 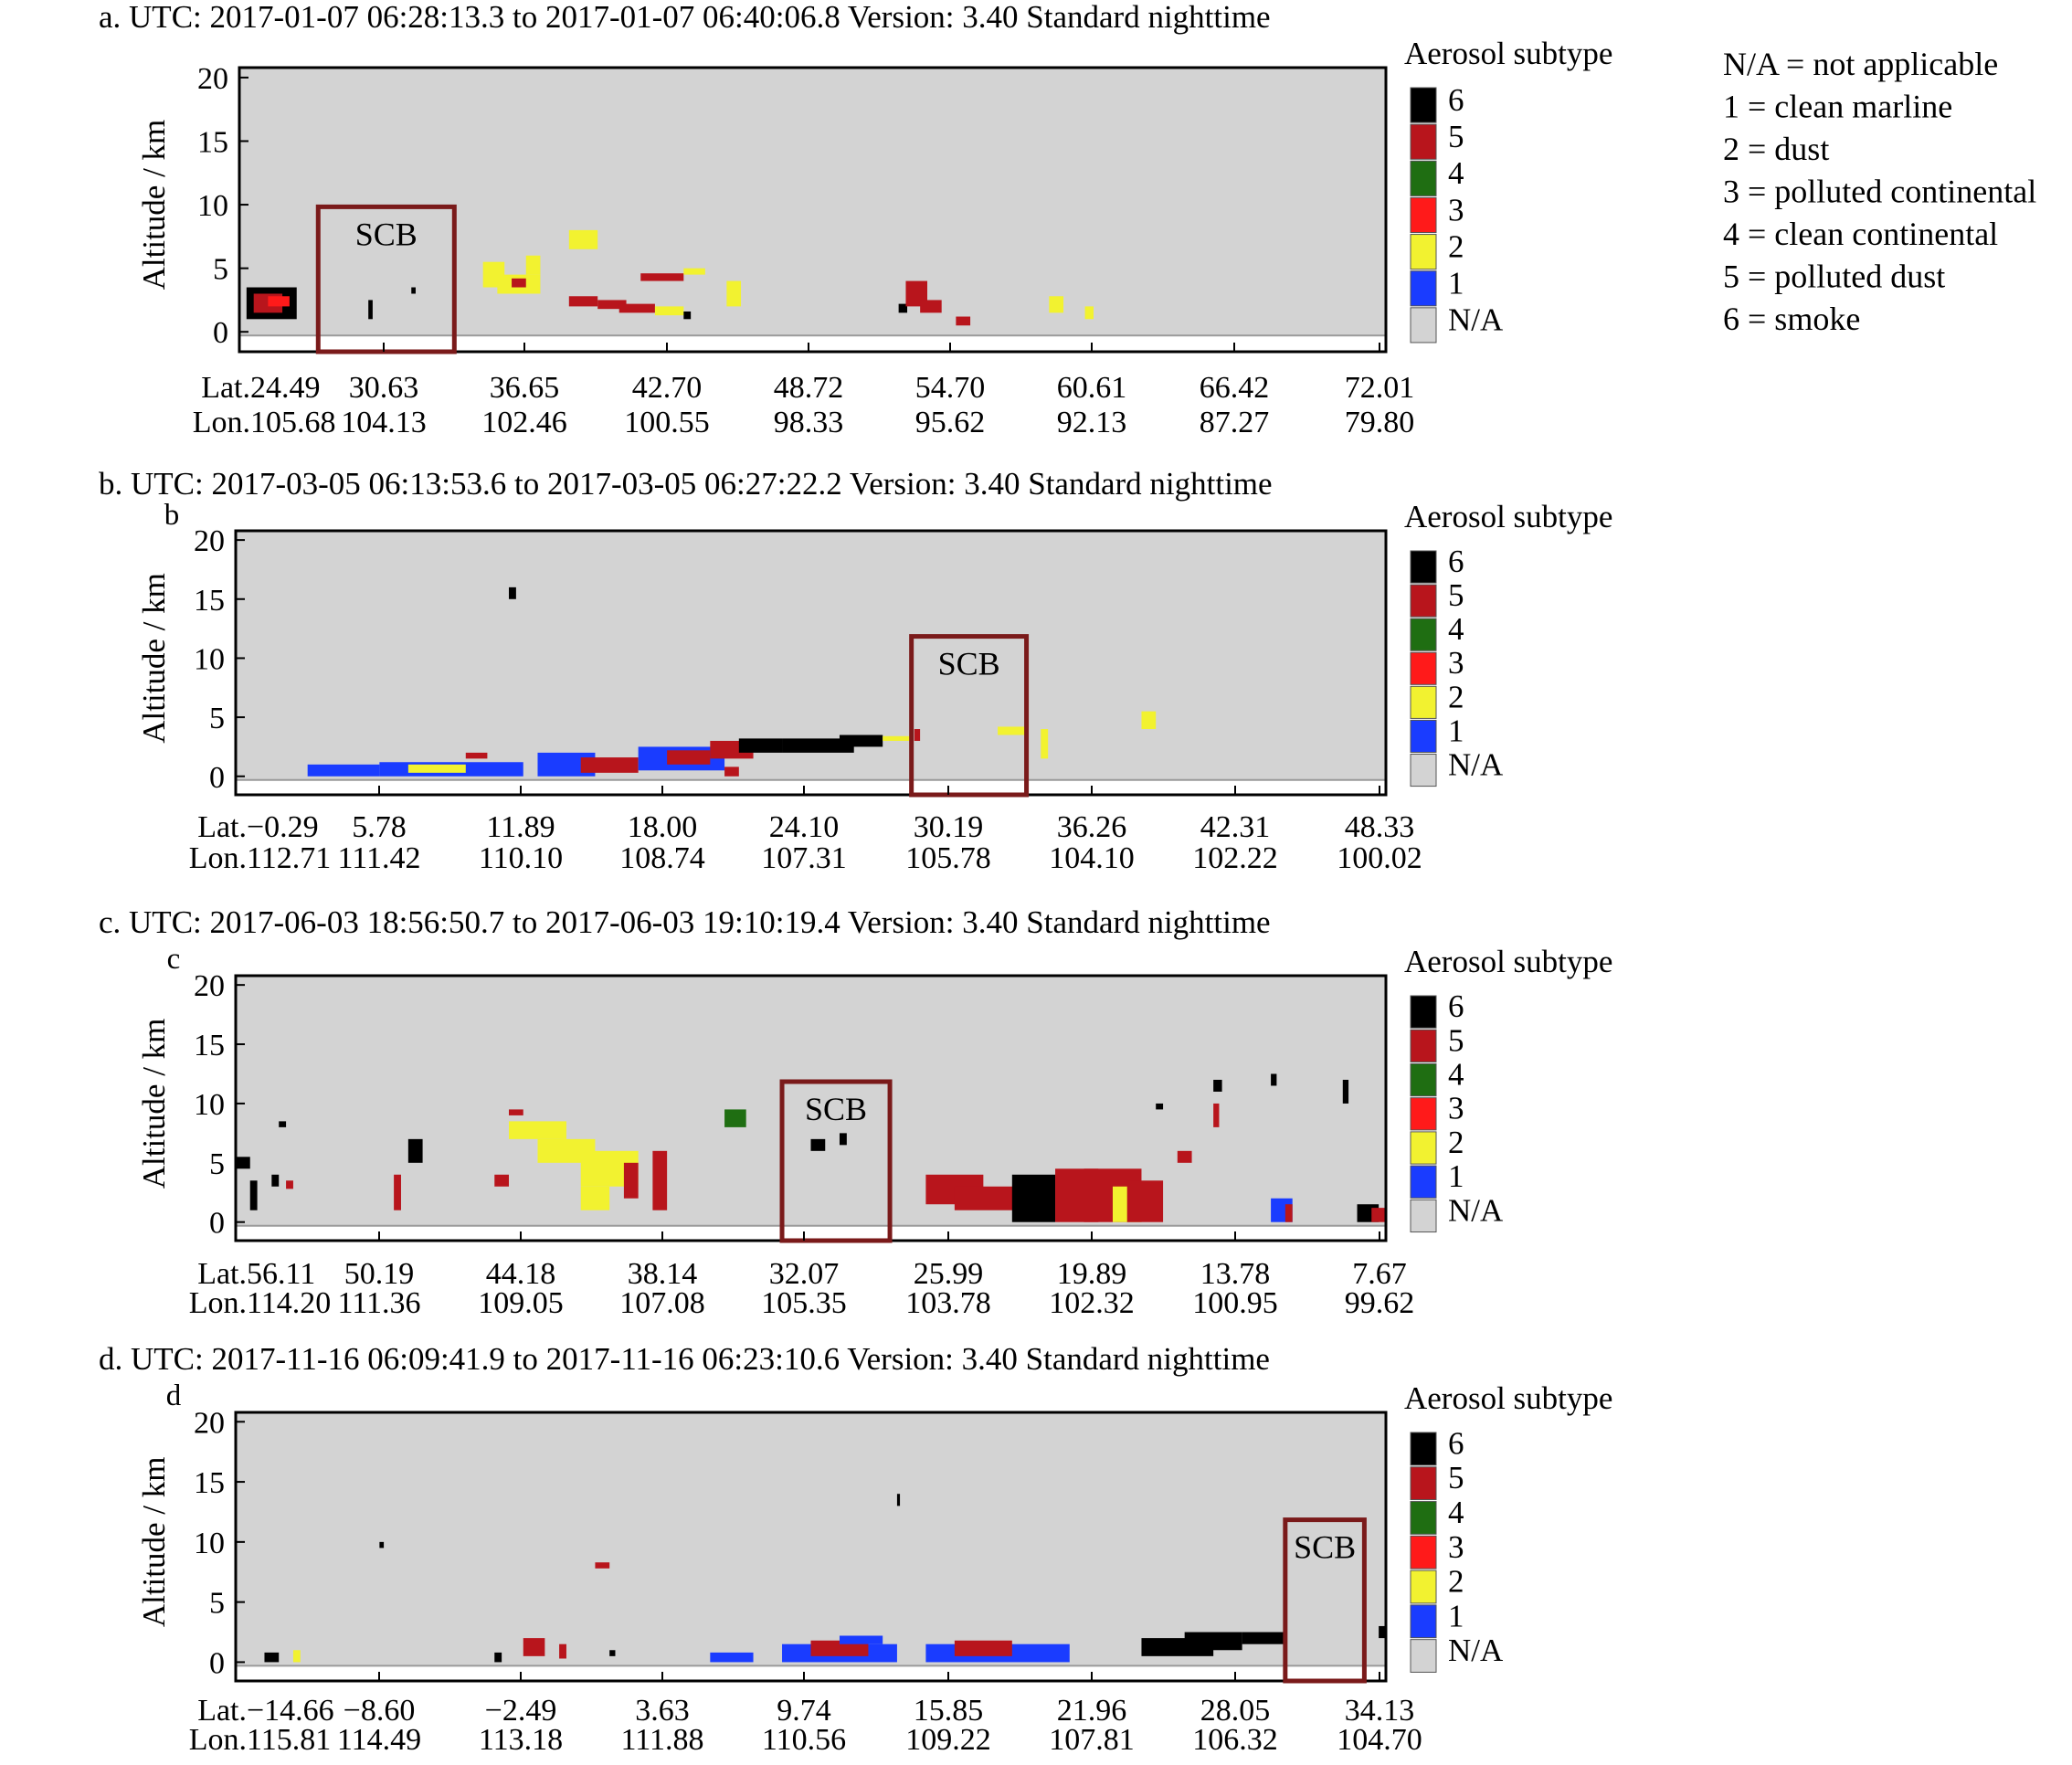 What do you see at coordinates (1456, 1582) in the screenshot?
I see `legend-code: 2` at bounding box center [1456, 1582].